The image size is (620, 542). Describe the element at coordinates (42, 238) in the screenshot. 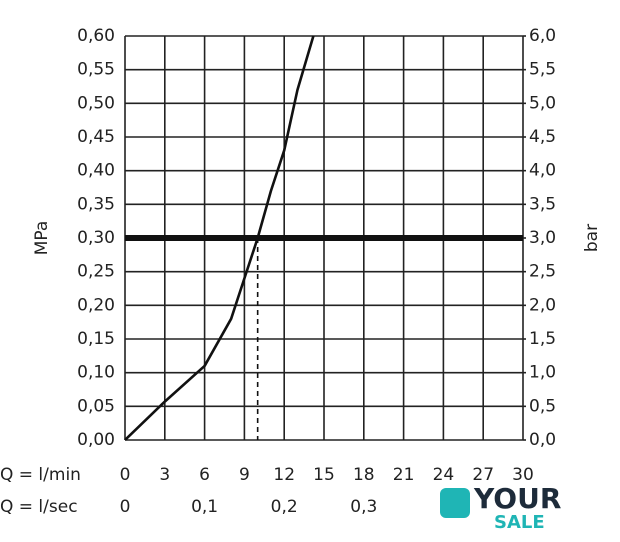

I see `y-axis-label: MPa` at that location.